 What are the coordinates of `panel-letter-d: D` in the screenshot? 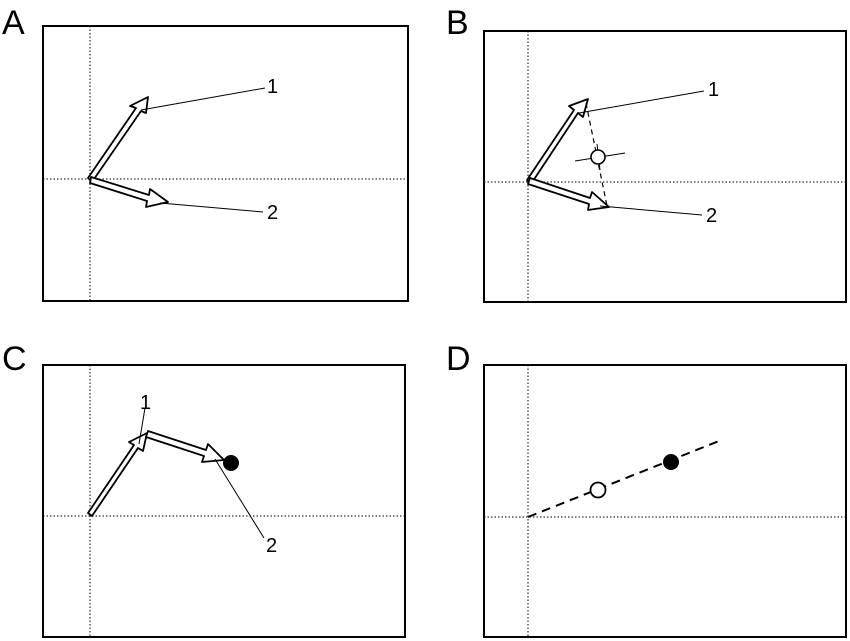 It's located at (458, 359).